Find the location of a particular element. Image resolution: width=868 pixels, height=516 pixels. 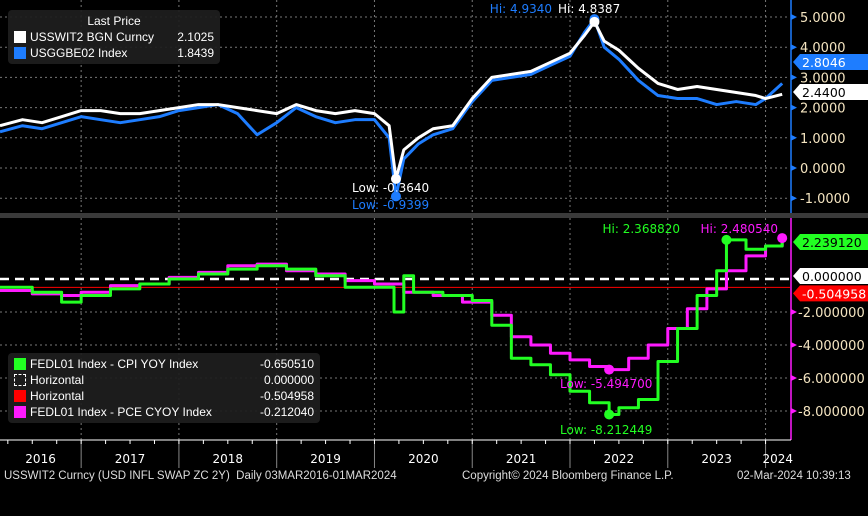

legend-value: -0.212040 is located at coordinates (286, 412).